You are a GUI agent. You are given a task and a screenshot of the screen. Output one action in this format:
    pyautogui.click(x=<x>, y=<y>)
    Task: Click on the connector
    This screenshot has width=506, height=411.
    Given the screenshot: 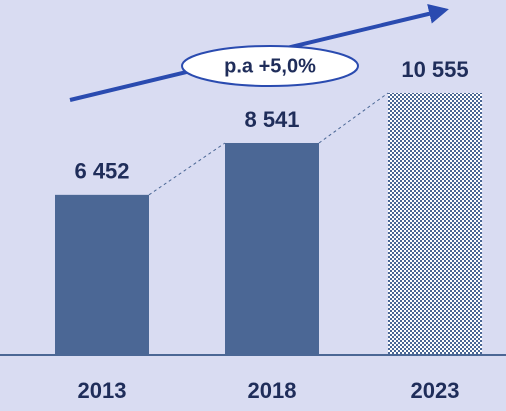 What is the action you would take?
    pyautogui.click(x=353, y=118)
    